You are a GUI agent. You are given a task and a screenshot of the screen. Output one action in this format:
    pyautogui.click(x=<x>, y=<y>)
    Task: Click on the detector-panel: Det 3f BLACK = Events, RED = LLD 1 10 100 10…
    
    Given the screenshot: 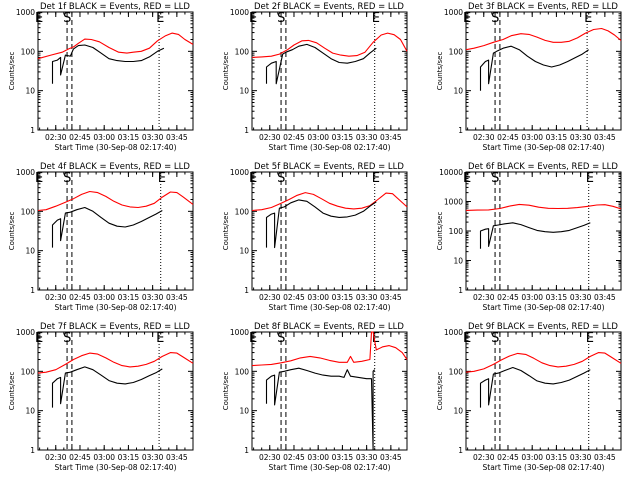 What is the action you would take?
    pyautogui.click(x=529, y=77)
    